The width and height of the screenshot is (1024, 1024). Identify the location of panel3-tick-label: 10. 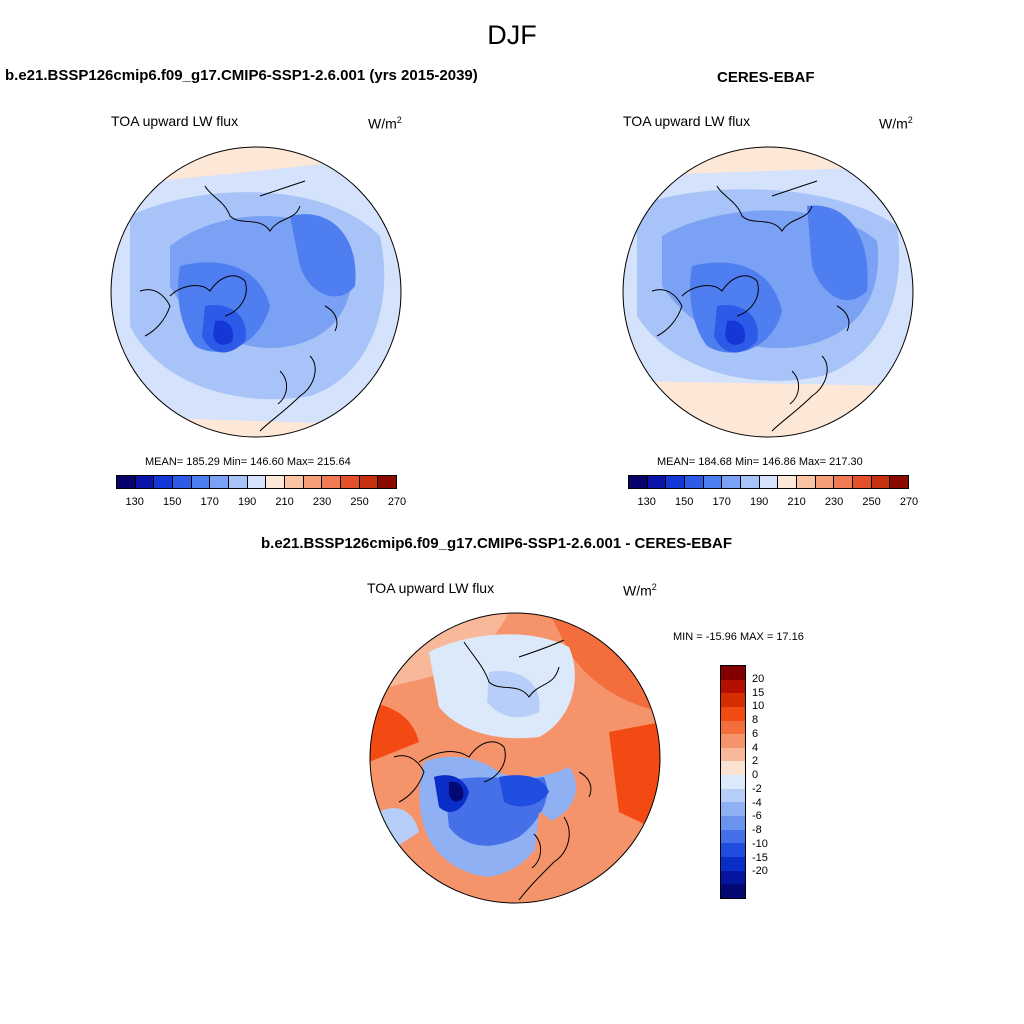
(758, 706).